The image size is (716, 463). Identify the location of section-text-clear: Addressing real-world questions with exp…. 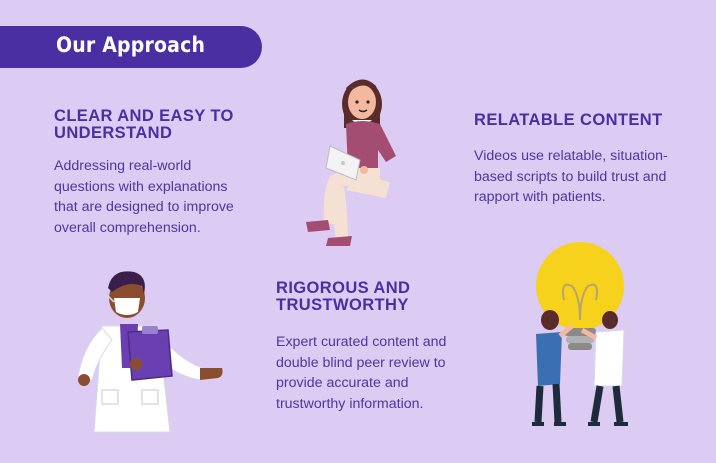
(144, 197).